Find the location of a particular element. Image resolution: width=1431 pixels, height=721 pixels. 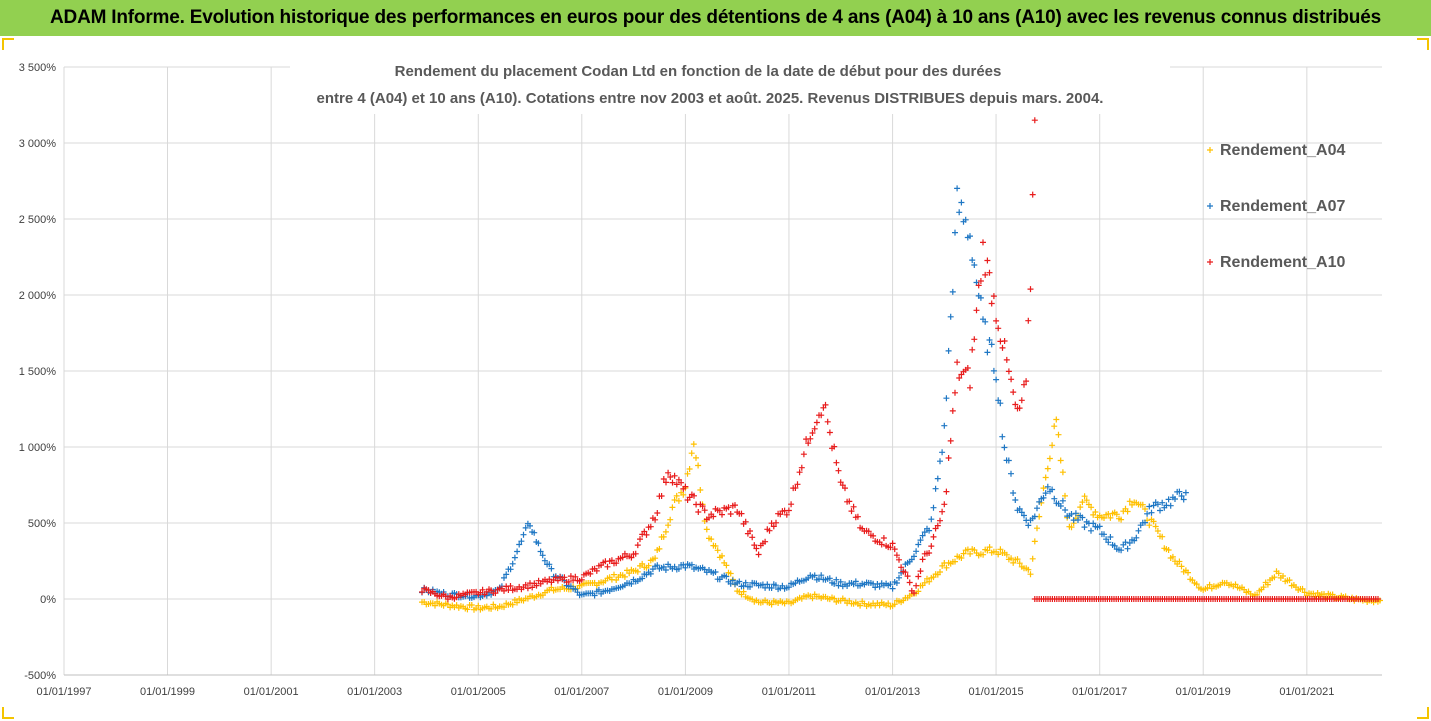

x-tick-label: 01/01/2013 is located at coordinates (892, 692).